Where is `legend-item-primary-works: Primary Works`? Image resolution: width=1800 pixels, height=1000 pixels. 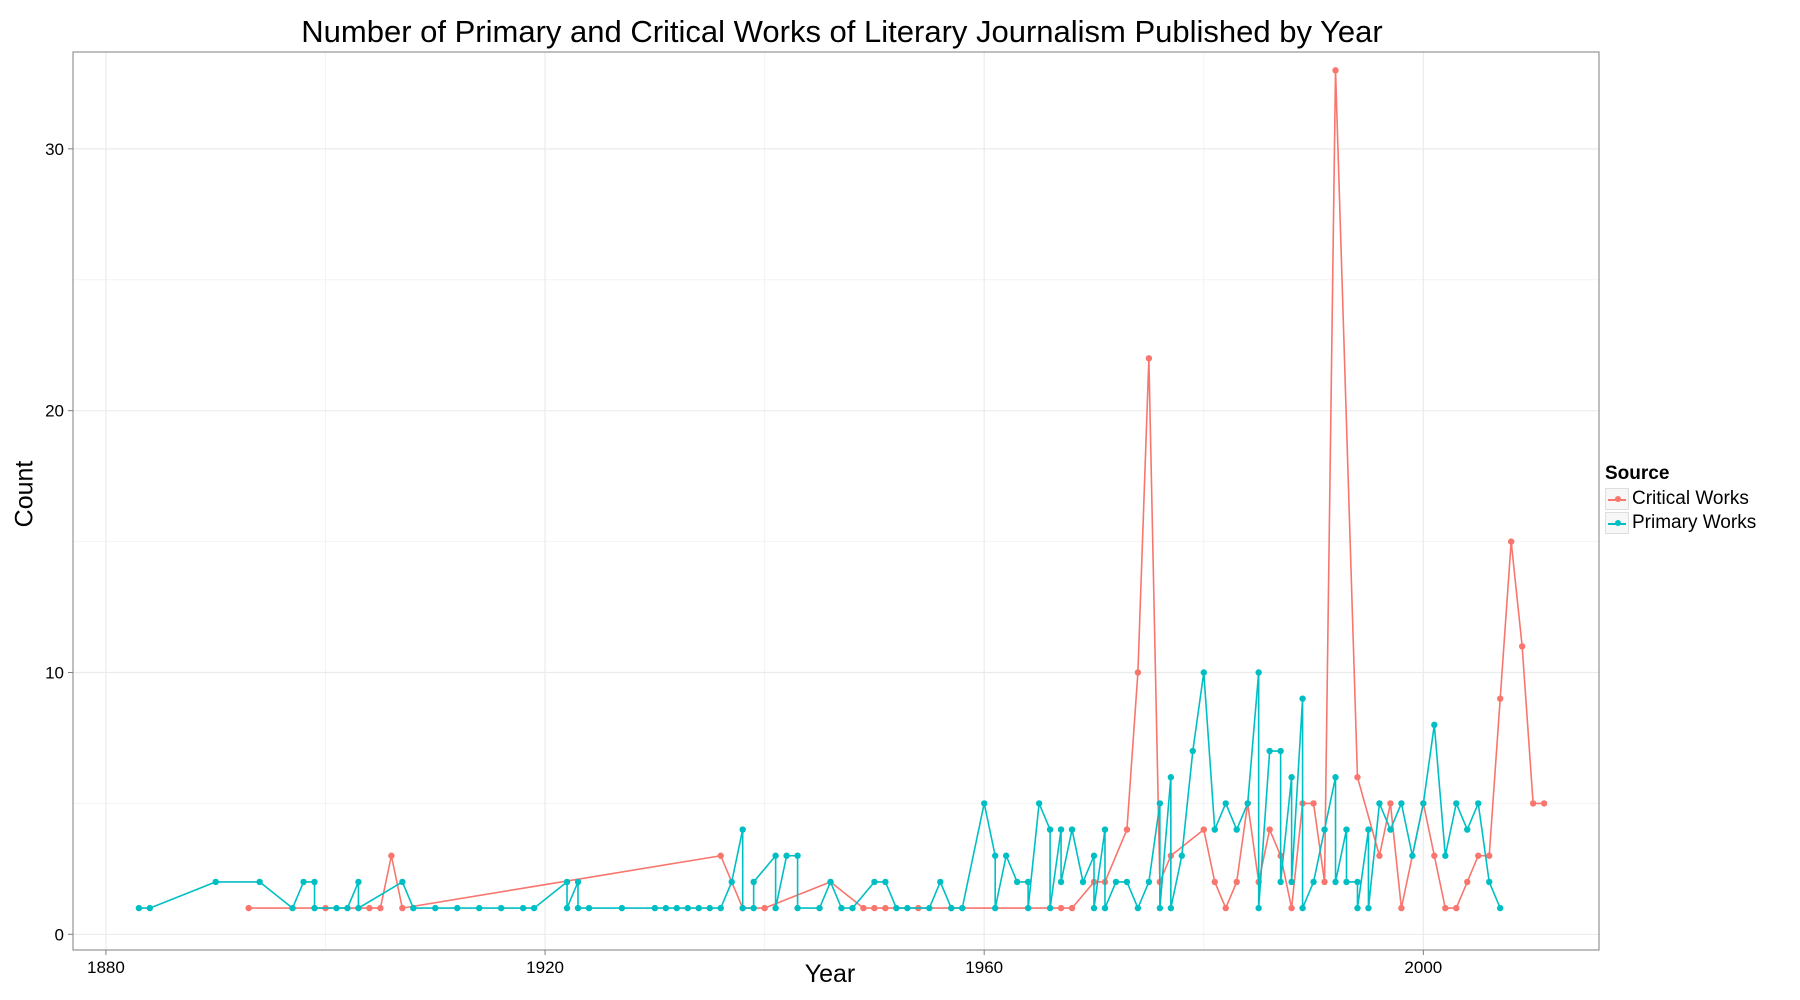 legend-item-primary-works: Primary Works is located at coordinates (1680, 523).